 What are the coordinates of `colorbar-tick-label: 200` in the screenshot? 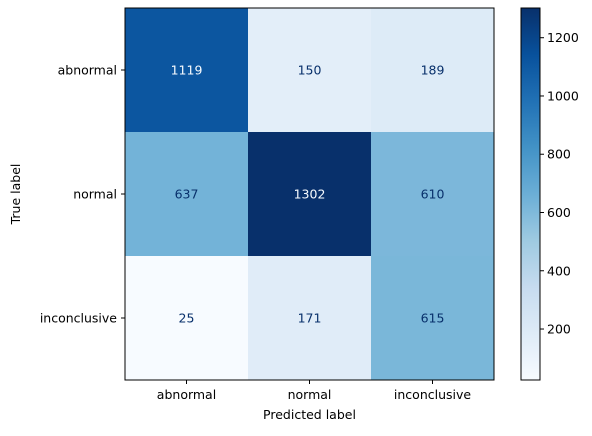 It's located at (559, 329).